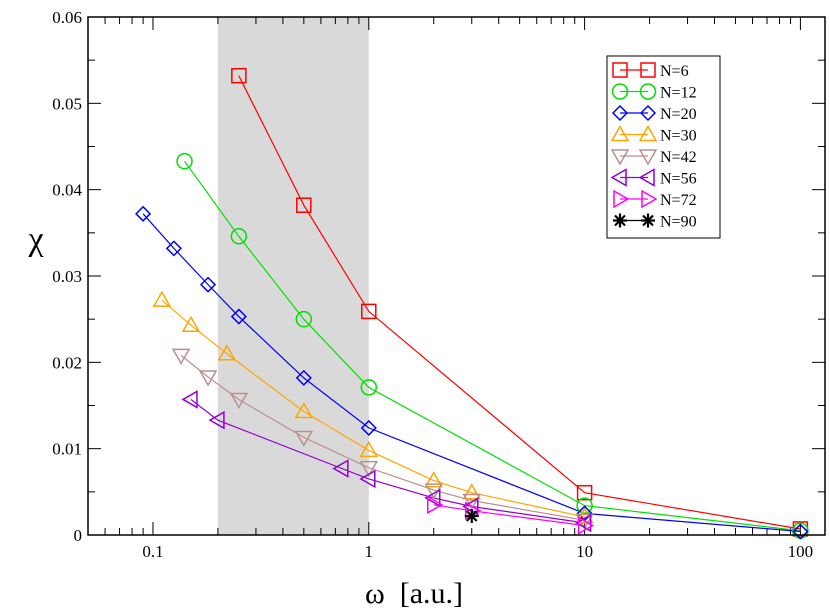  Describe the element at coordinates (152, 551) in the screenshot. I see `x-tick-label: 0.1` at that location.